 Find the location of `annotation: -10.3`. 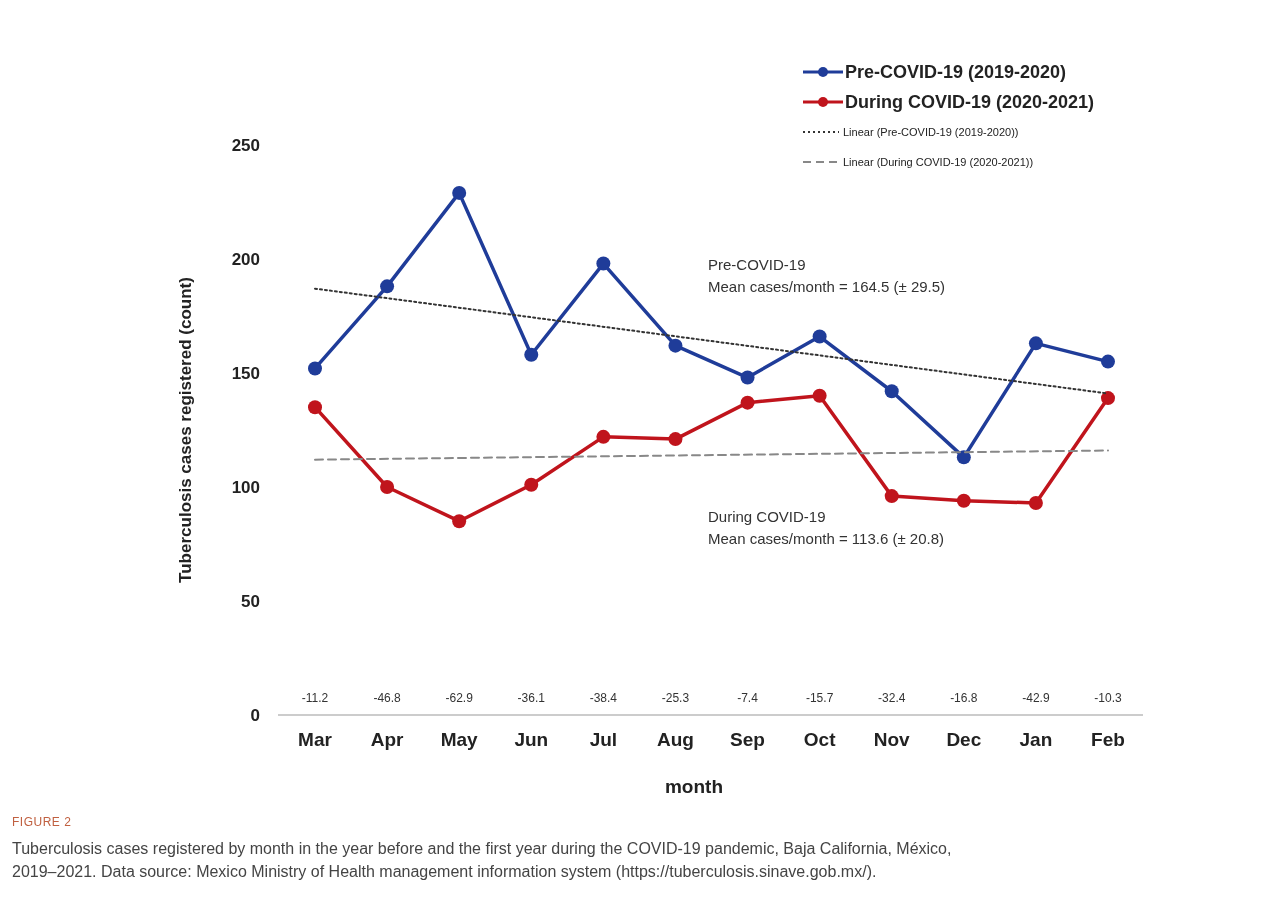

annotation: -10.3 is located at coordinates (1108, 698).